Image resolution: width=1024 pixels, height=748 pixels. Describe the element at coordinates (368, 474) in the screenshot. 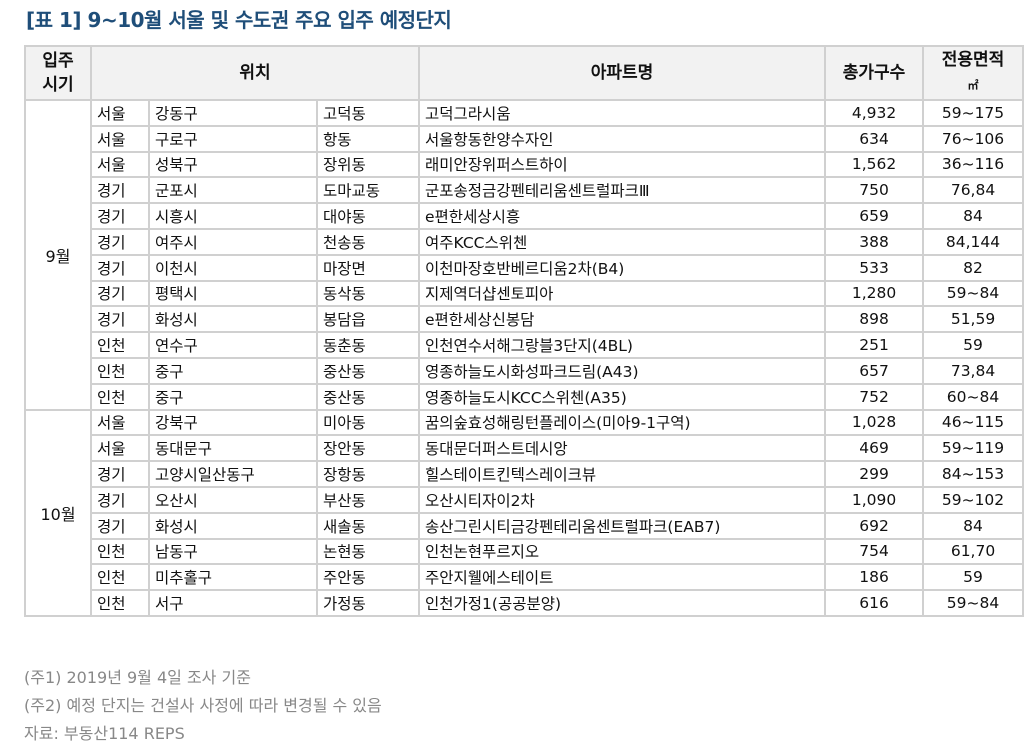

I see `dong-cell: 장항동` at that location.